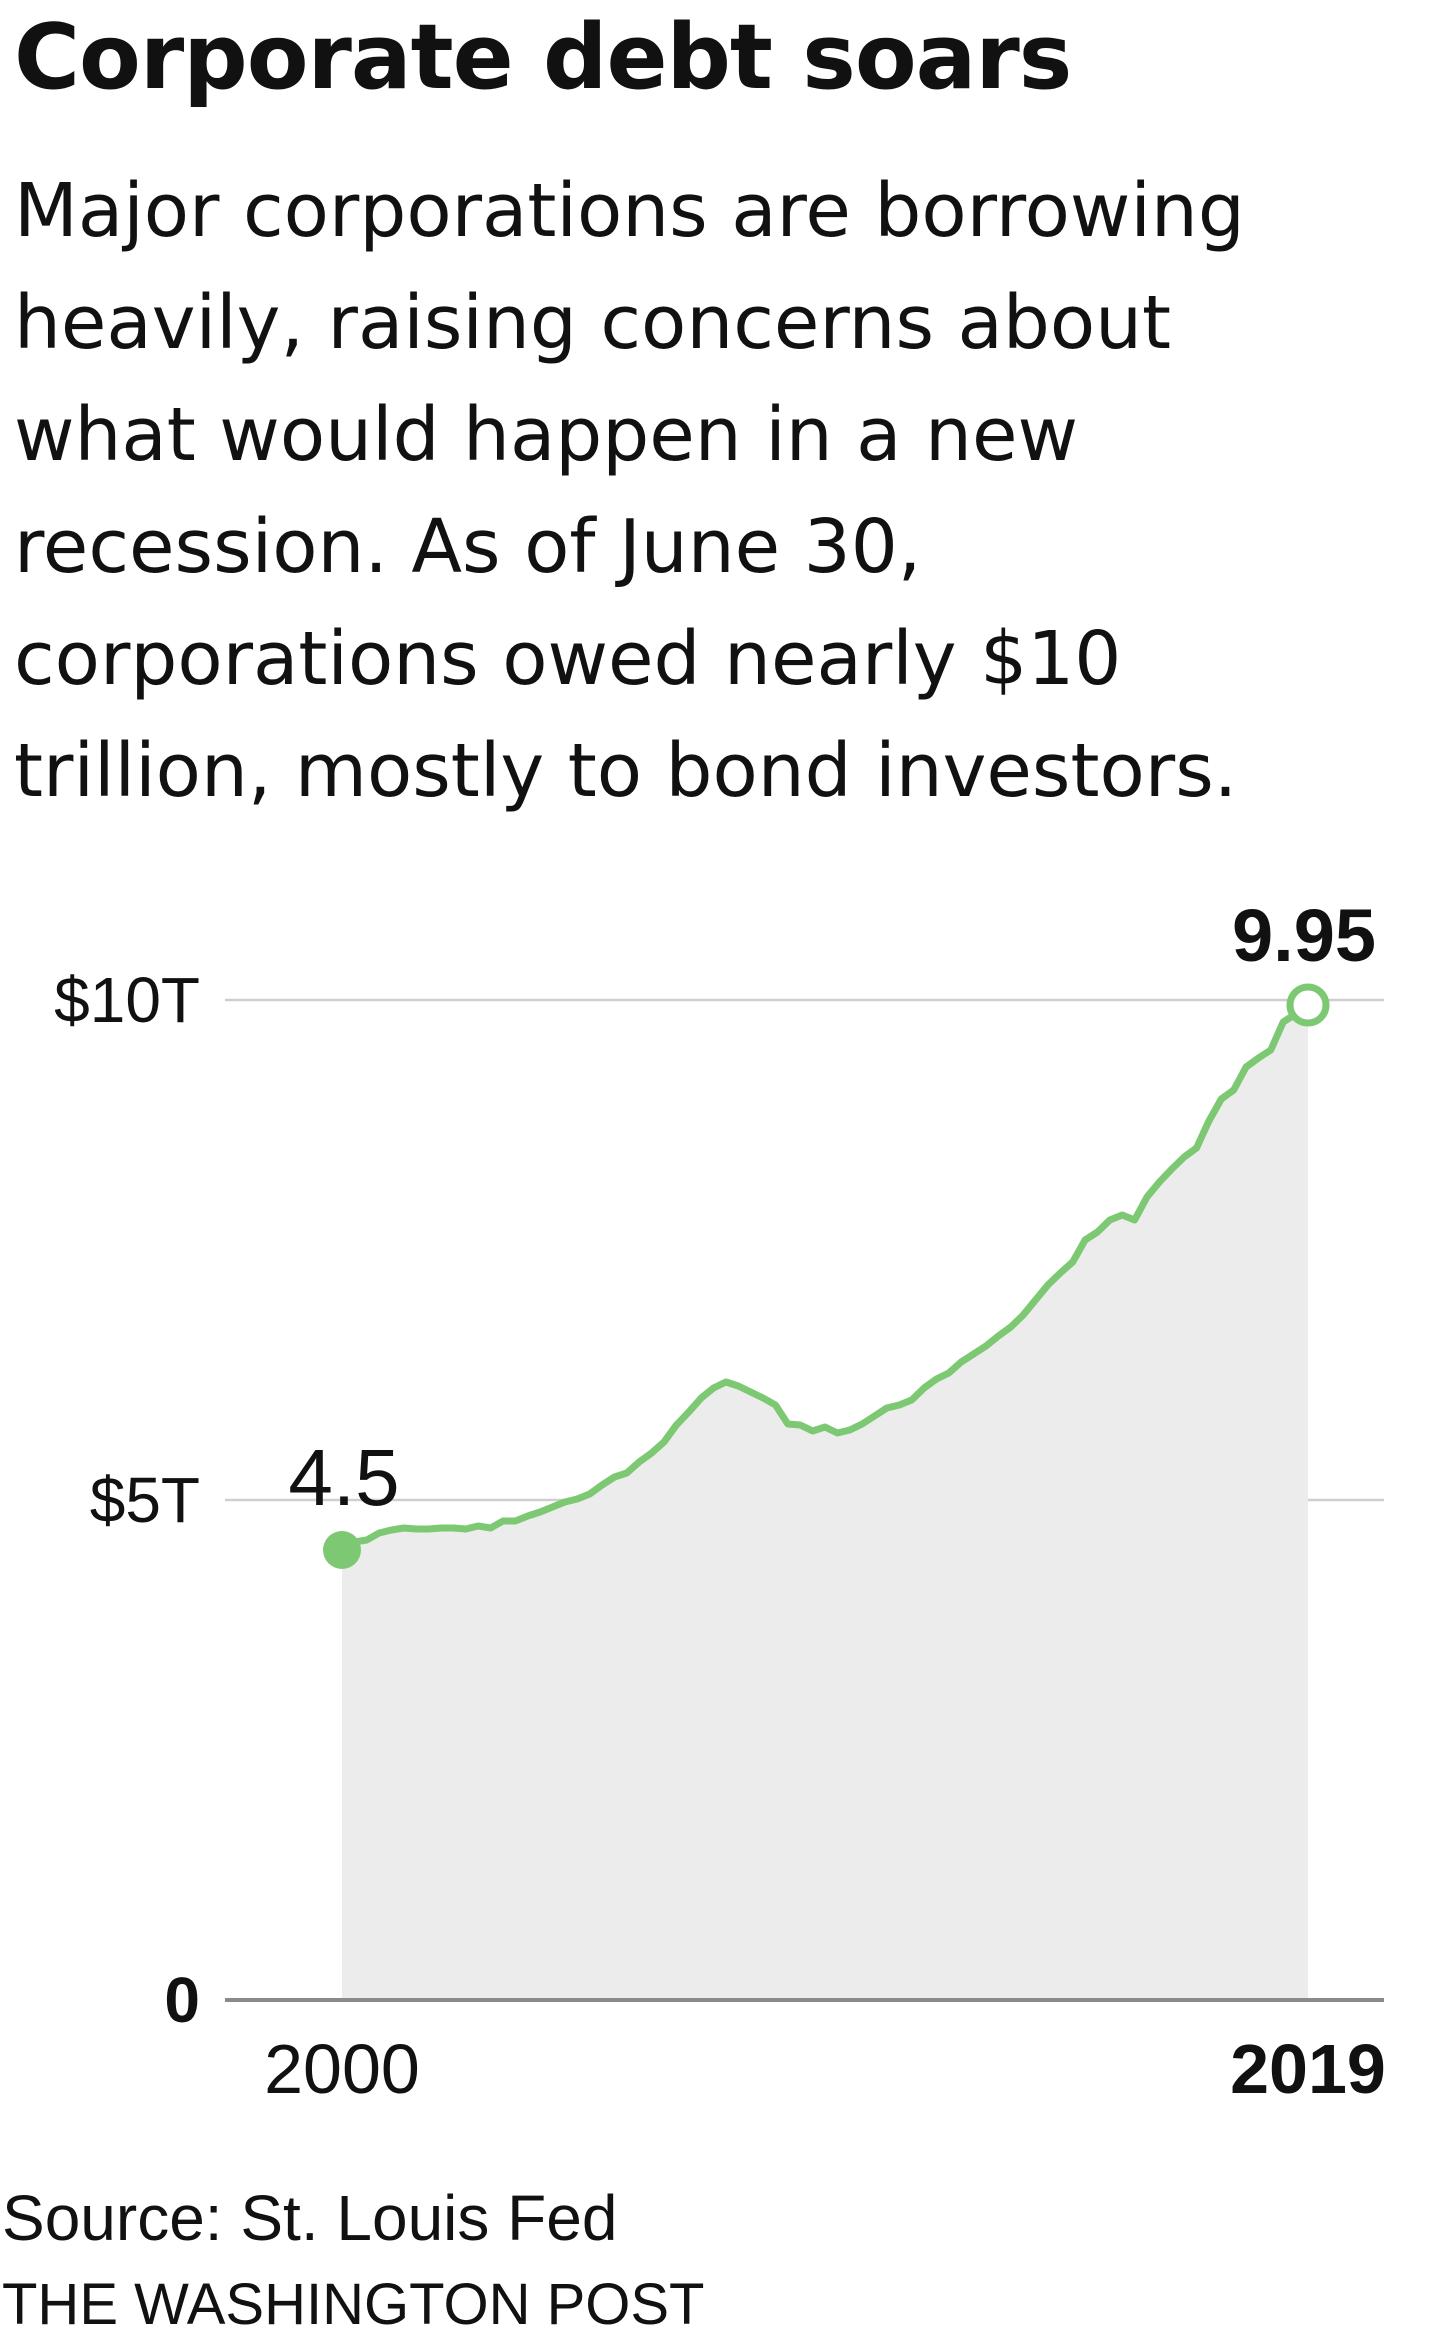 The width and height of the screenshot is (1440, 2352). What do you see at coordinates (342, 2069) in the screenshot?
I see `x-tick-label: 2000` at bounding box center [342, 2069].